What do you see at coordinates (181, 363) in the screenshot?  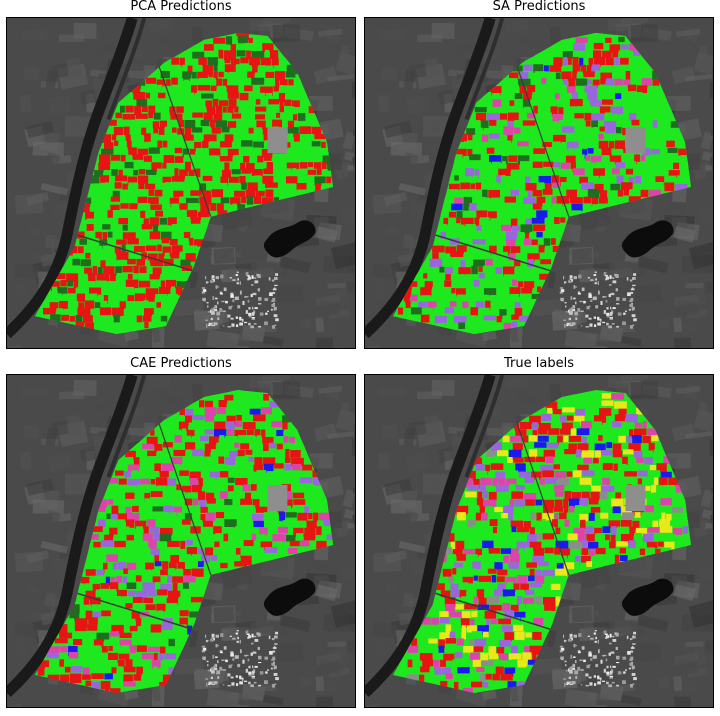 I see `panel-title: CAE Predictions` at bounding box center [181, 363].